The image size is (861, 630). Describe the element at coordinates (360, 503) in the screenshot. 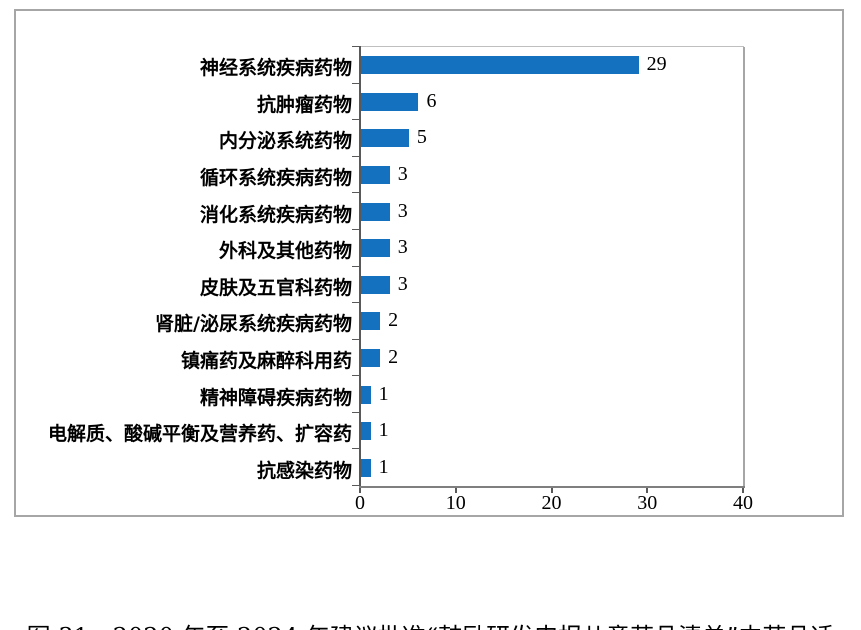

I see `x-axis-tick-label: 0` at that location.